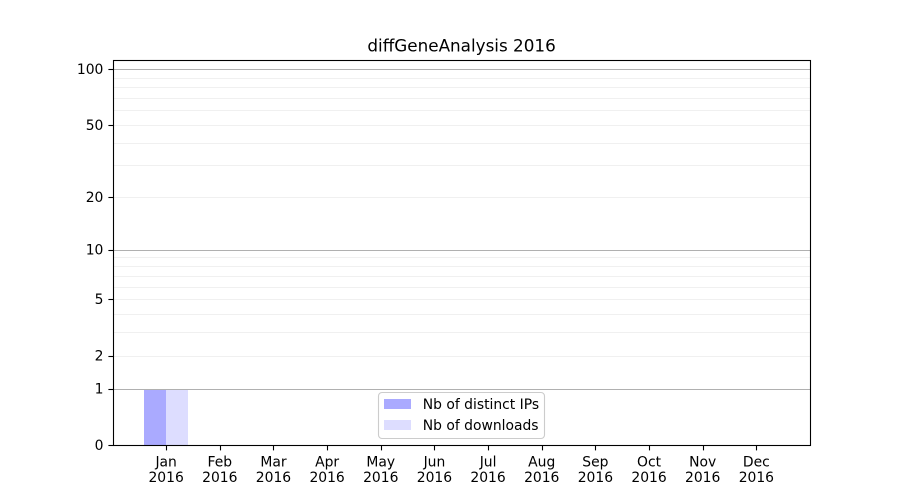 The image size is (900, 500). Describe the element at coordinates (434, 462) in the screenshot. I see `x-tick-label-month: Jun` at that location.